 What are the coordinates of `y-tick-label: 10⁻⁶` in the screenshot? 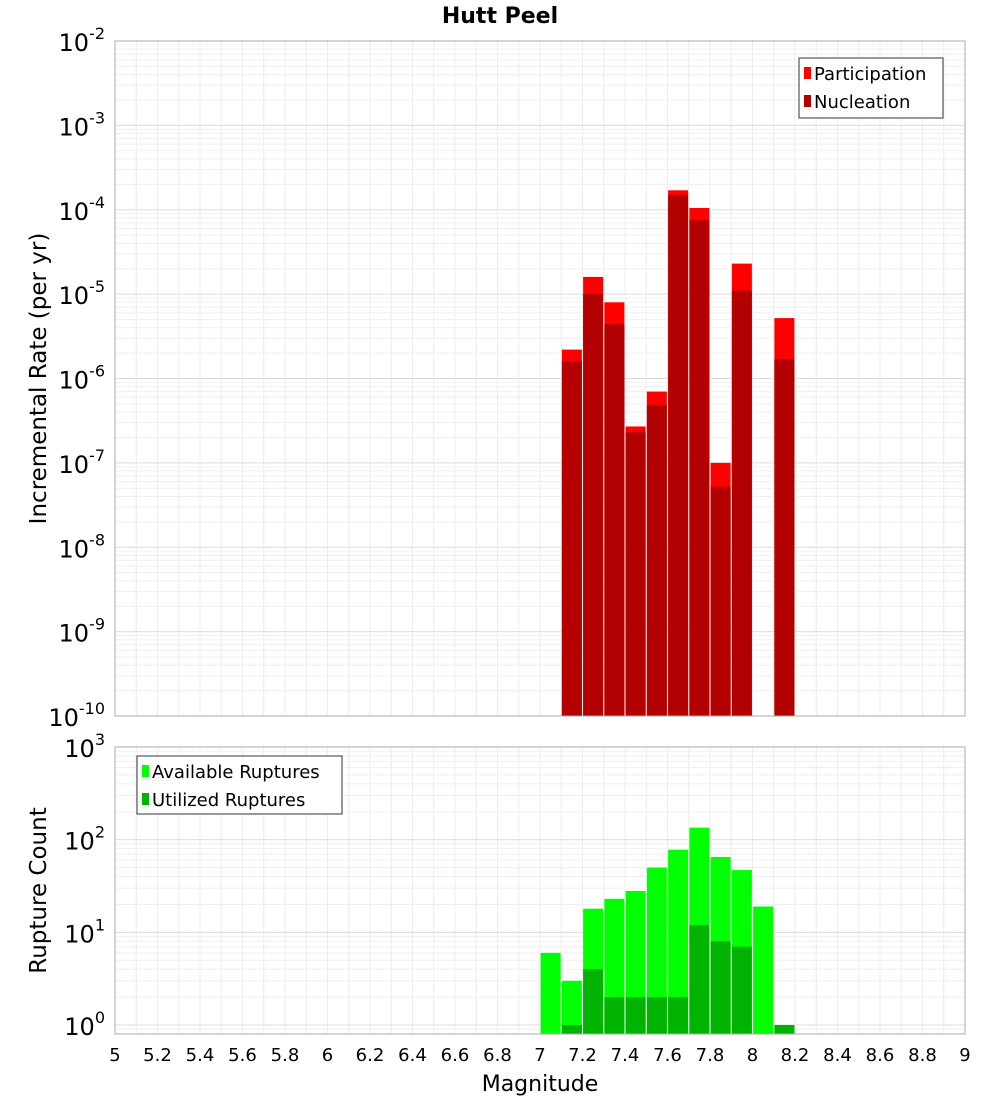 It's located at (82, 378).